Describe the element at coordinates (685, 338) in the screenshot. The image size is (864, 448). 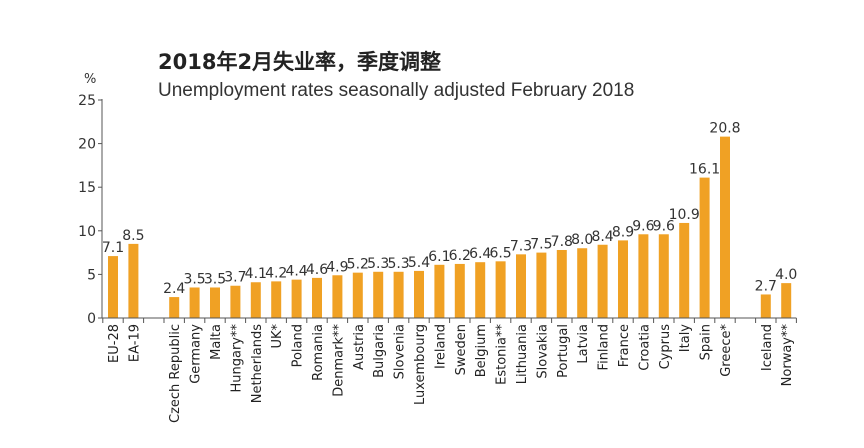
I see `x-tick-label: Italy` at that location.